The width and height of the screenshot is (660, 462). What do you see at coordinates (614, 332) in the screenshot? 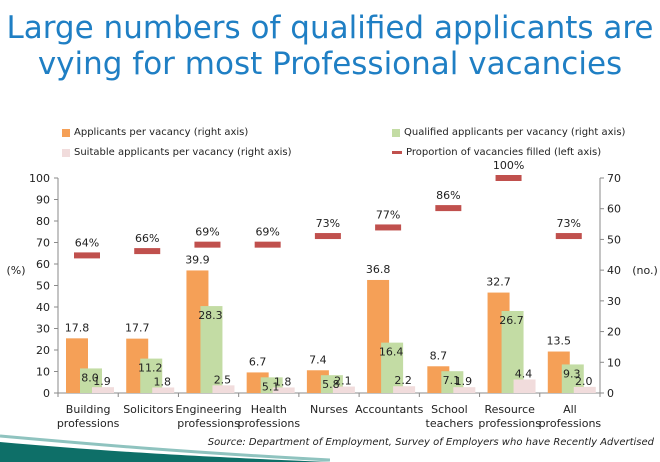
I see `y-right-tick-label: 20` at bounding box center [614, 332].